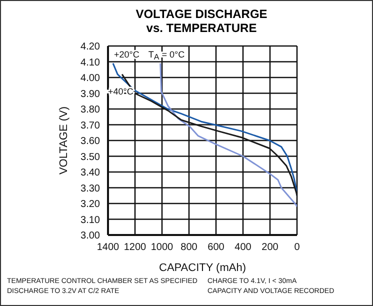  I want to click on x-tick-label: 1200, so click(135, 248).